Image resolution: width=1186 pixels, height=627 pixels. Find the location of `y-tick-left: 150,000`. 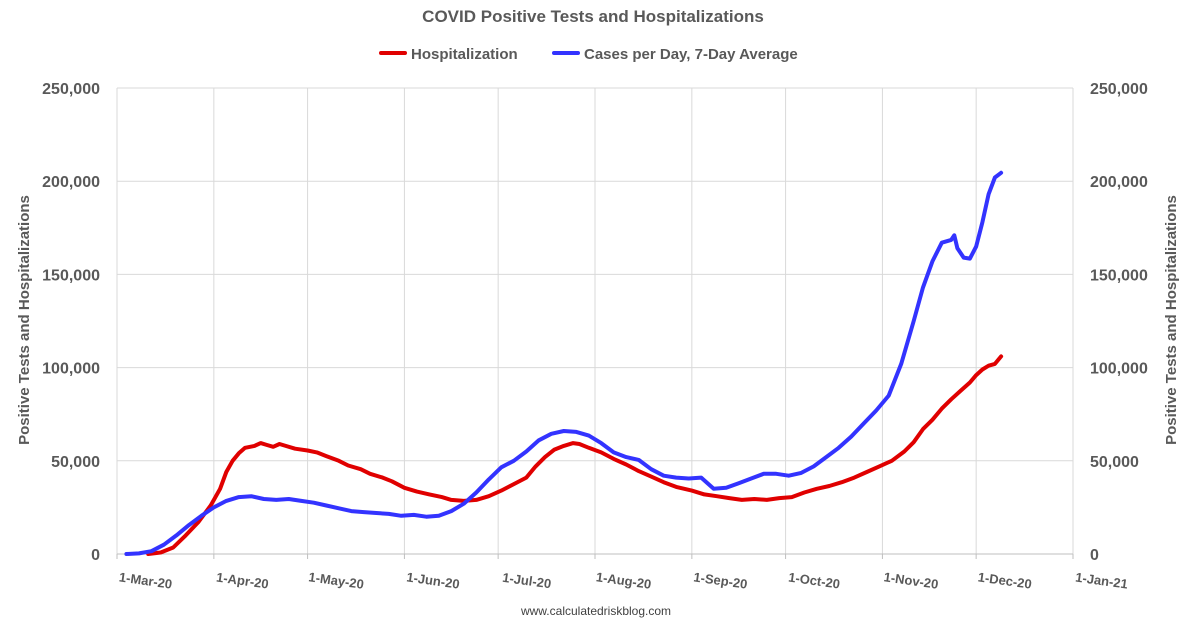

y-tick-left: 150,000 is located at coordinates (71, 275).